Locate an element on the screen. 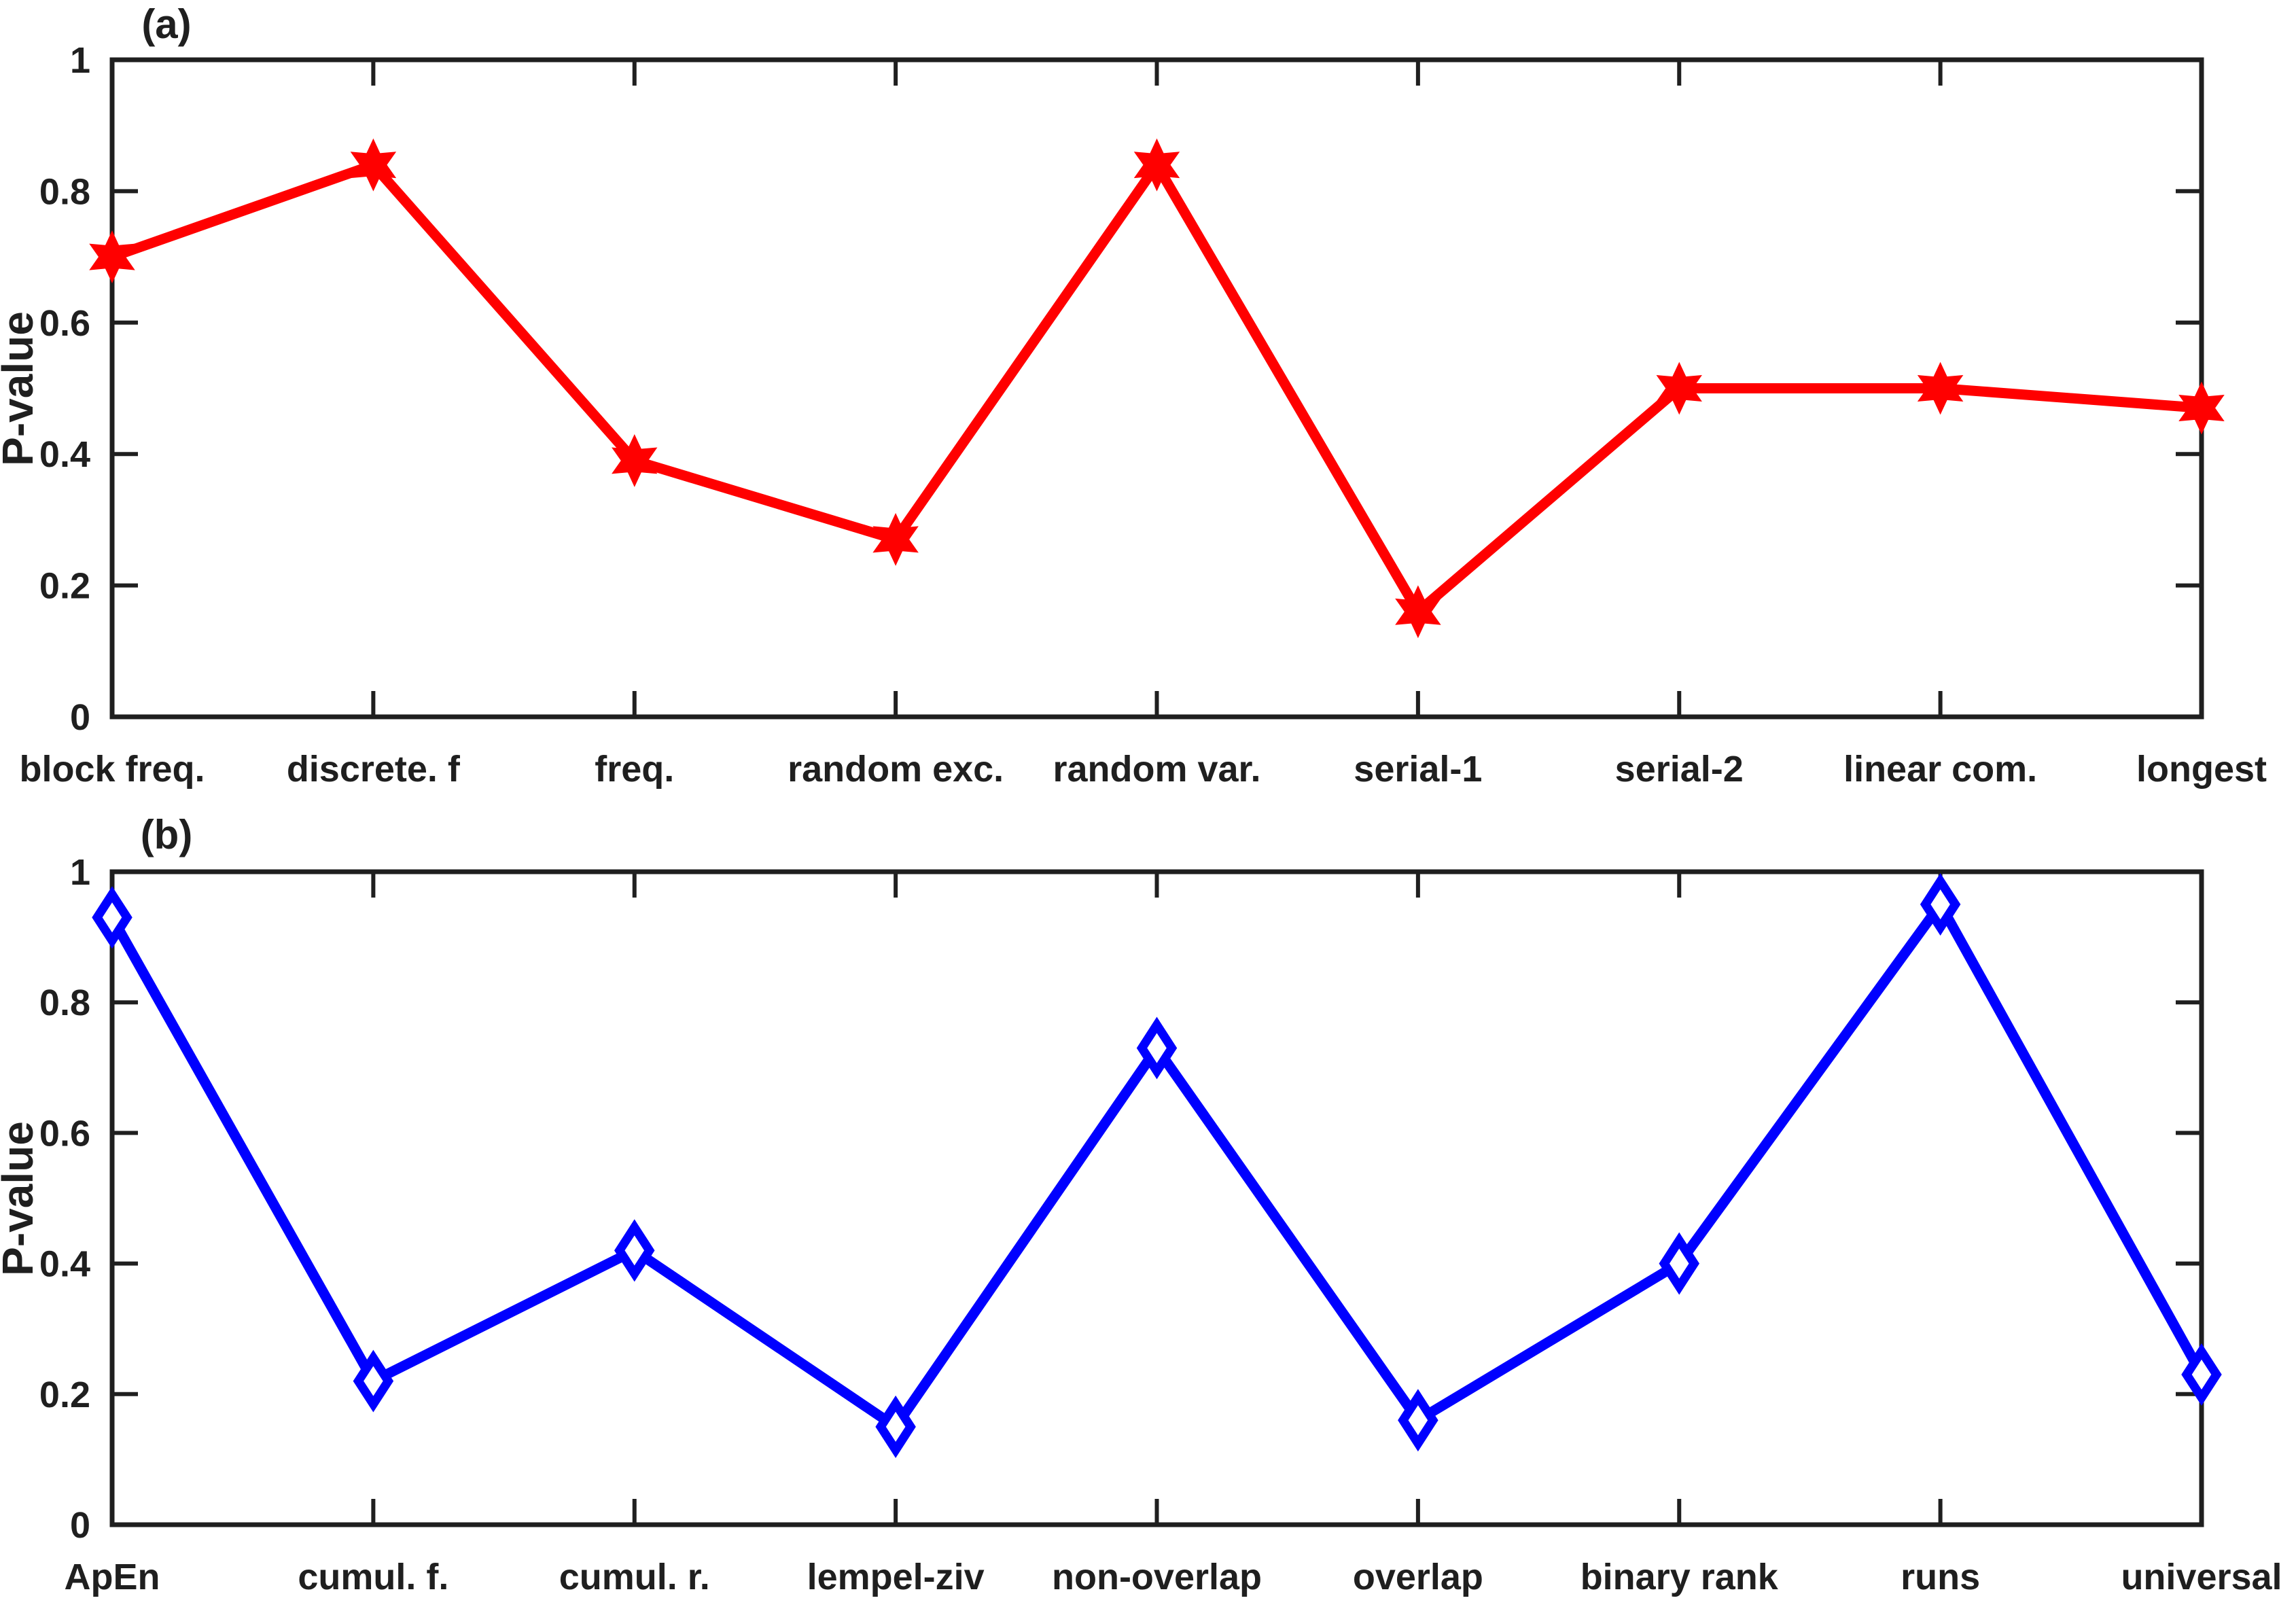 This screenshot has width=2296, height=1611. x-category-label: universal is located at coordinates (2201, 1577).